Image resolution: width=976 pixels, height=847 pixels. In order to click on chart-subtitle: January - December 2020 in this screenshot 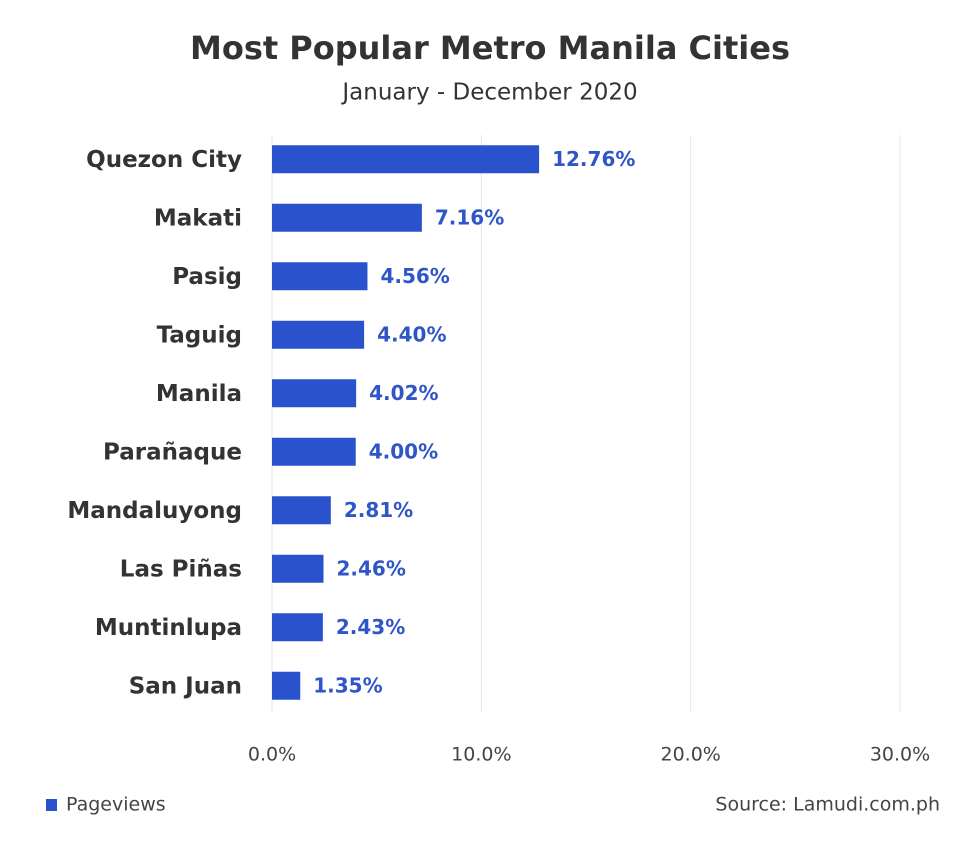, I will do `click(488, 93)`.